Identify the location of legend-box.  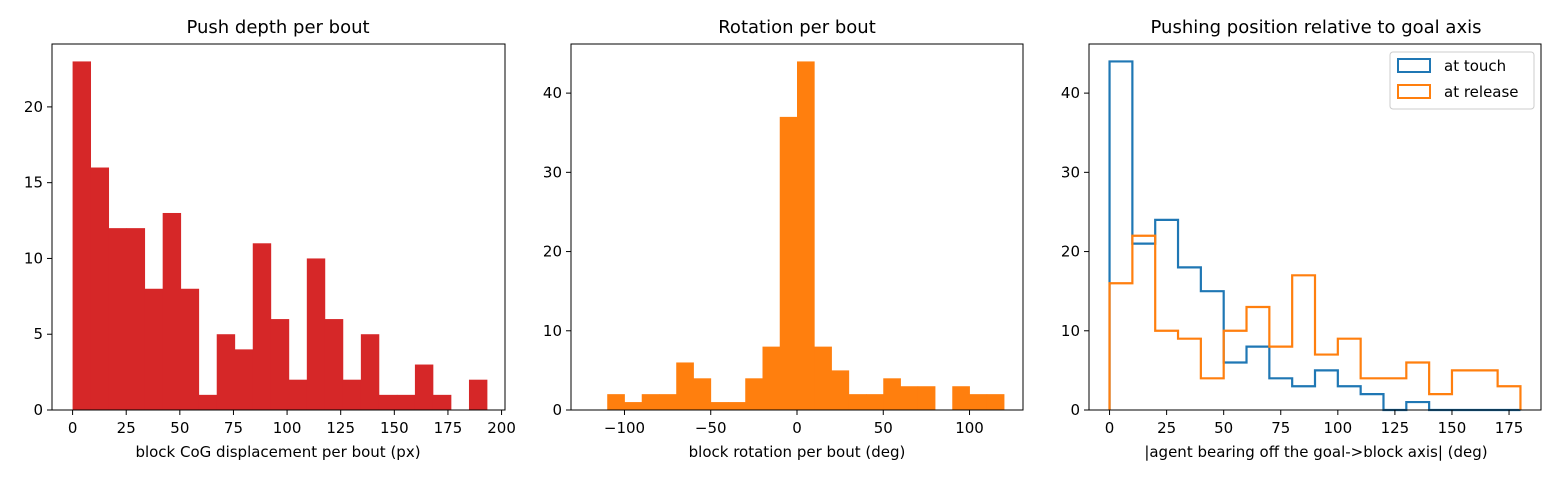
(1462, 80).